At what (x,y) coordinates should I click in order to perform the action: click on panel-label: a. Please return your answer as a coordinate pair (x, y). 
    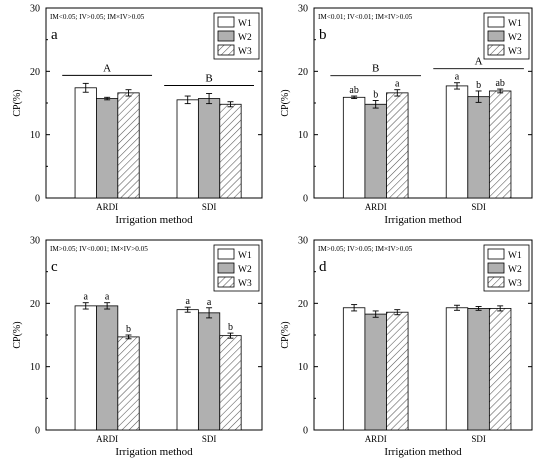
    Looking at the image, I should click on (54, 35).